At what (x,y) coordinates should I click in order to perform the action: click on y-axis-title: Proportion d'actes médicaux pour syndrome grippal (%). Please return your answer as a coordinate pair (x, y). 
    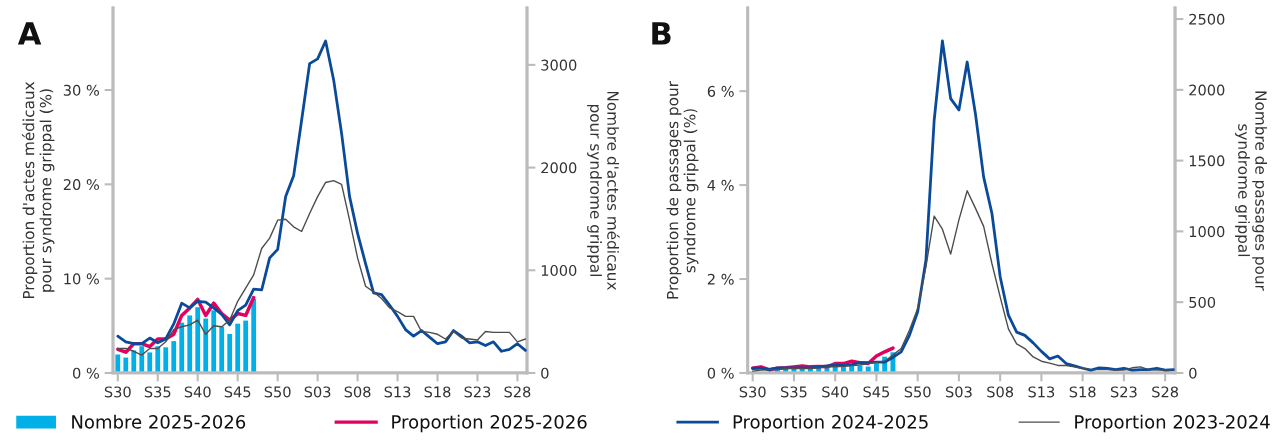
    Looking at the image, I should click on (38, 190).